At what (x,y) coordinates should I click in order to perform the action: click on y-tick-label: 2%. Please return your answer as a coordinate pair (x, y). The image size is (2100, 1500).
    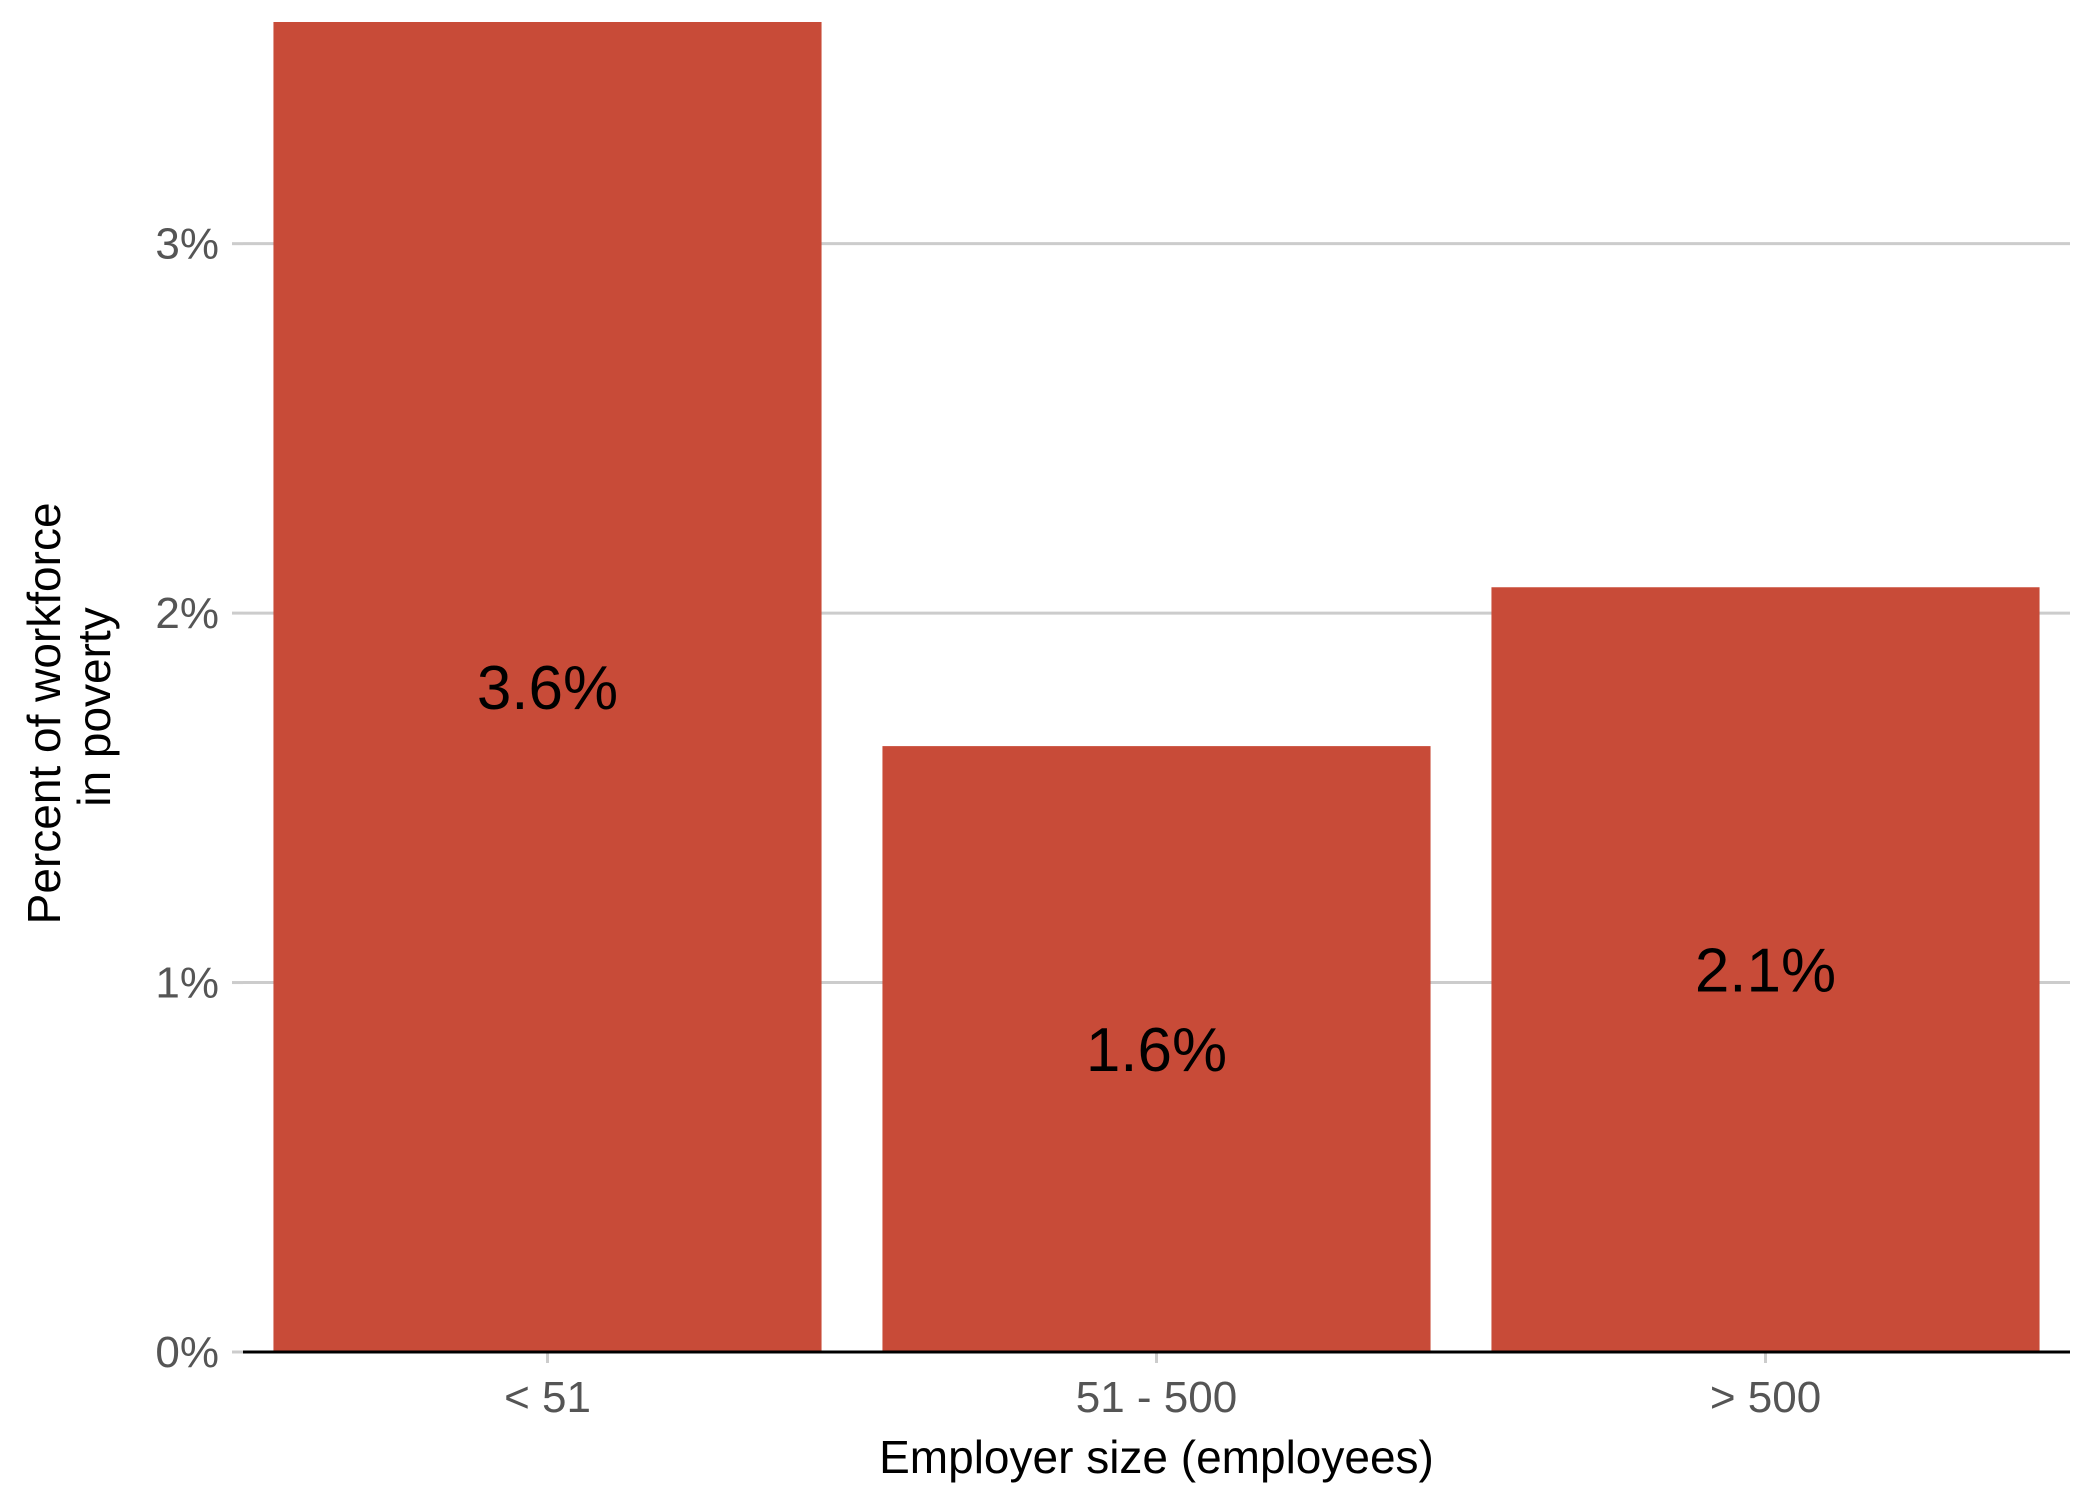
    Looking at the image, I should click on (187, 613).